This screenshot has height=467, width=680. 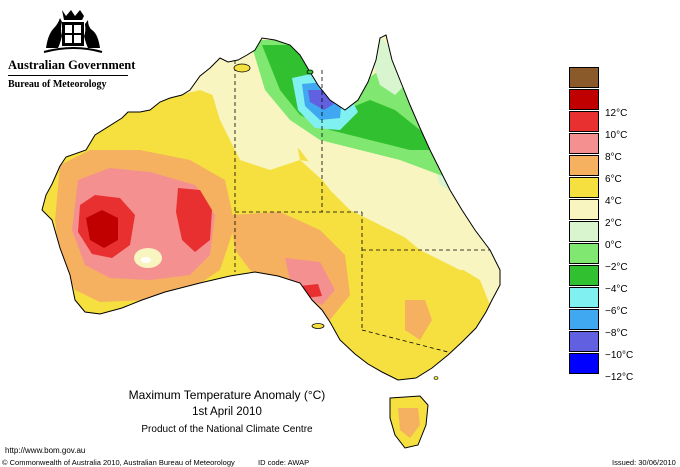 I want to click on legend-label: 10°C, so click(x=616, y=135).